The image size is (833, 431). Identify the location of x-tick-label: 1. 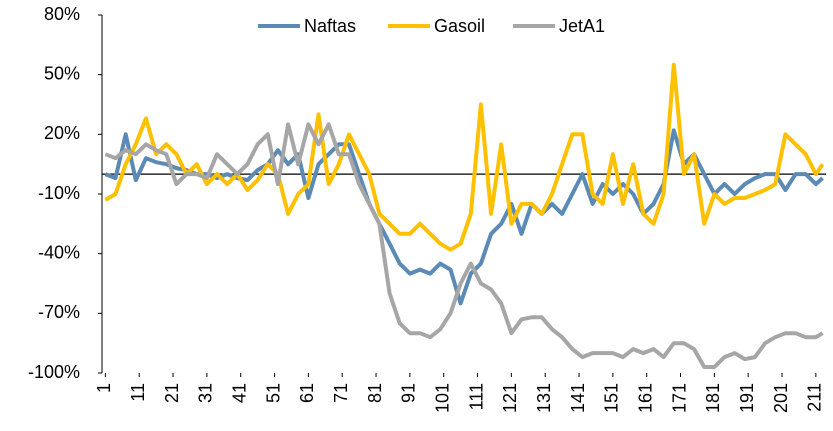
(104, 388).